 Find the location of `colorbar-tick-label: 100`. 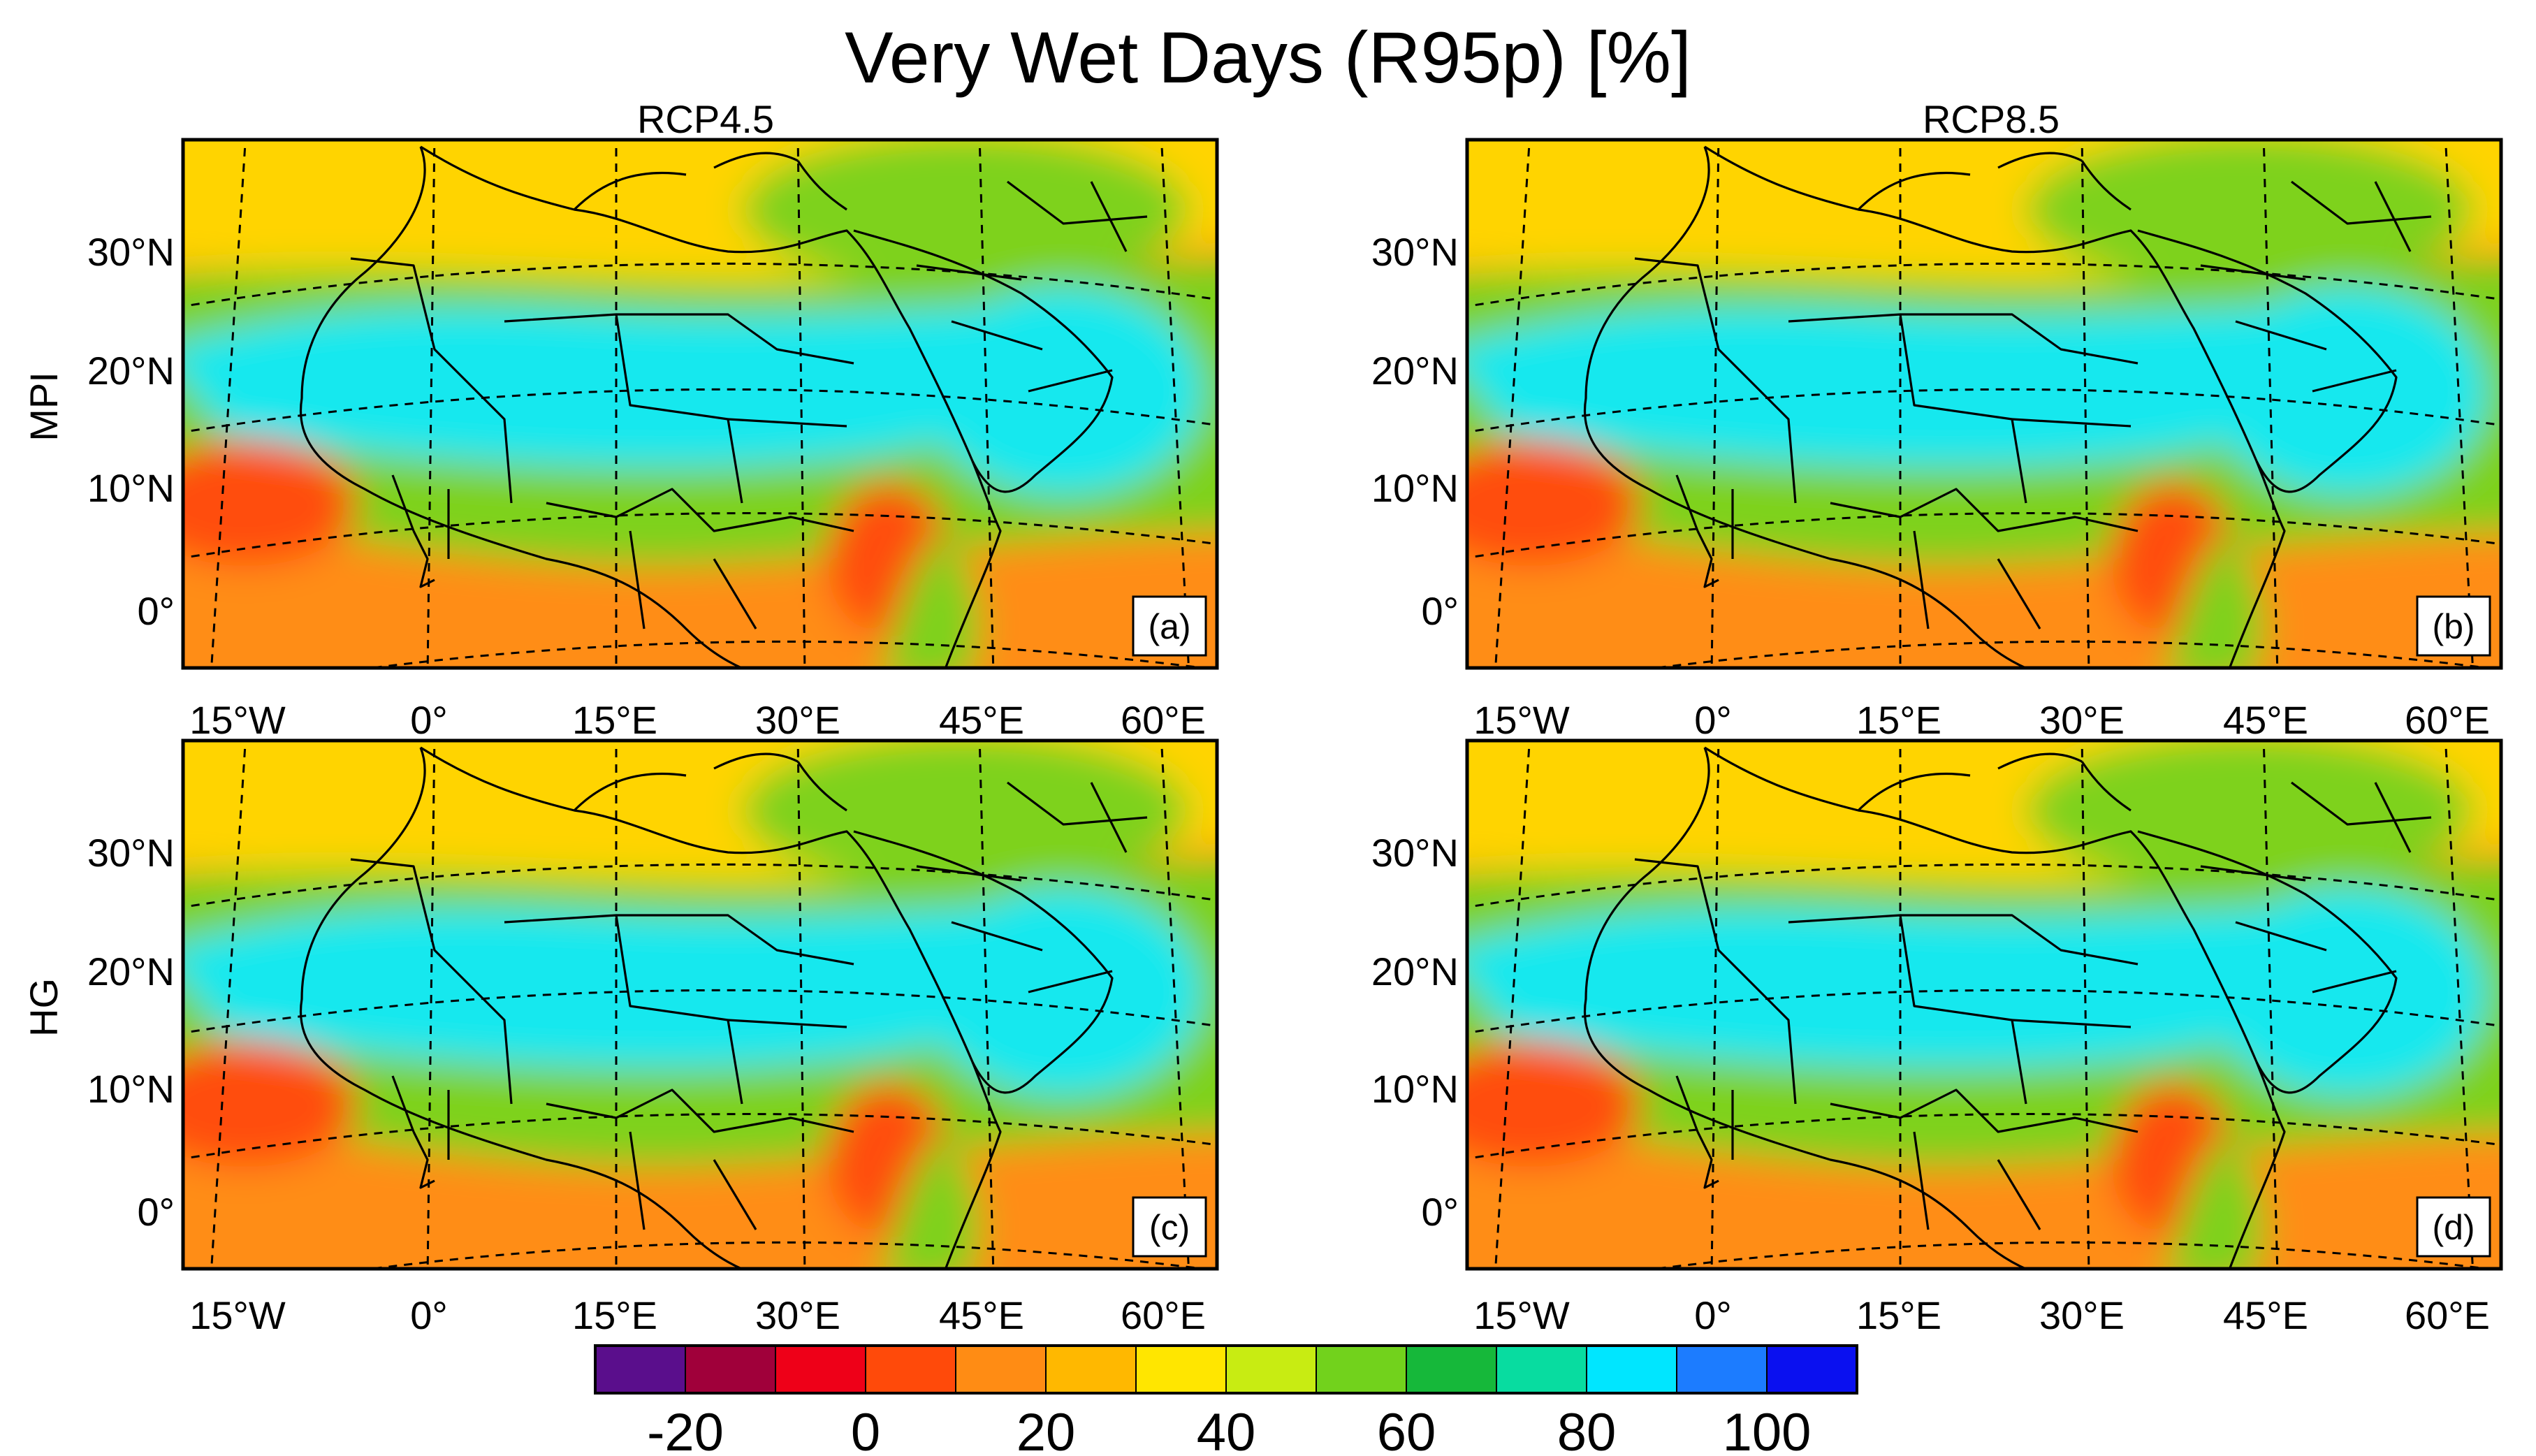

colorbar-tick-label: 100 is located at coordinates (1767, 1429).